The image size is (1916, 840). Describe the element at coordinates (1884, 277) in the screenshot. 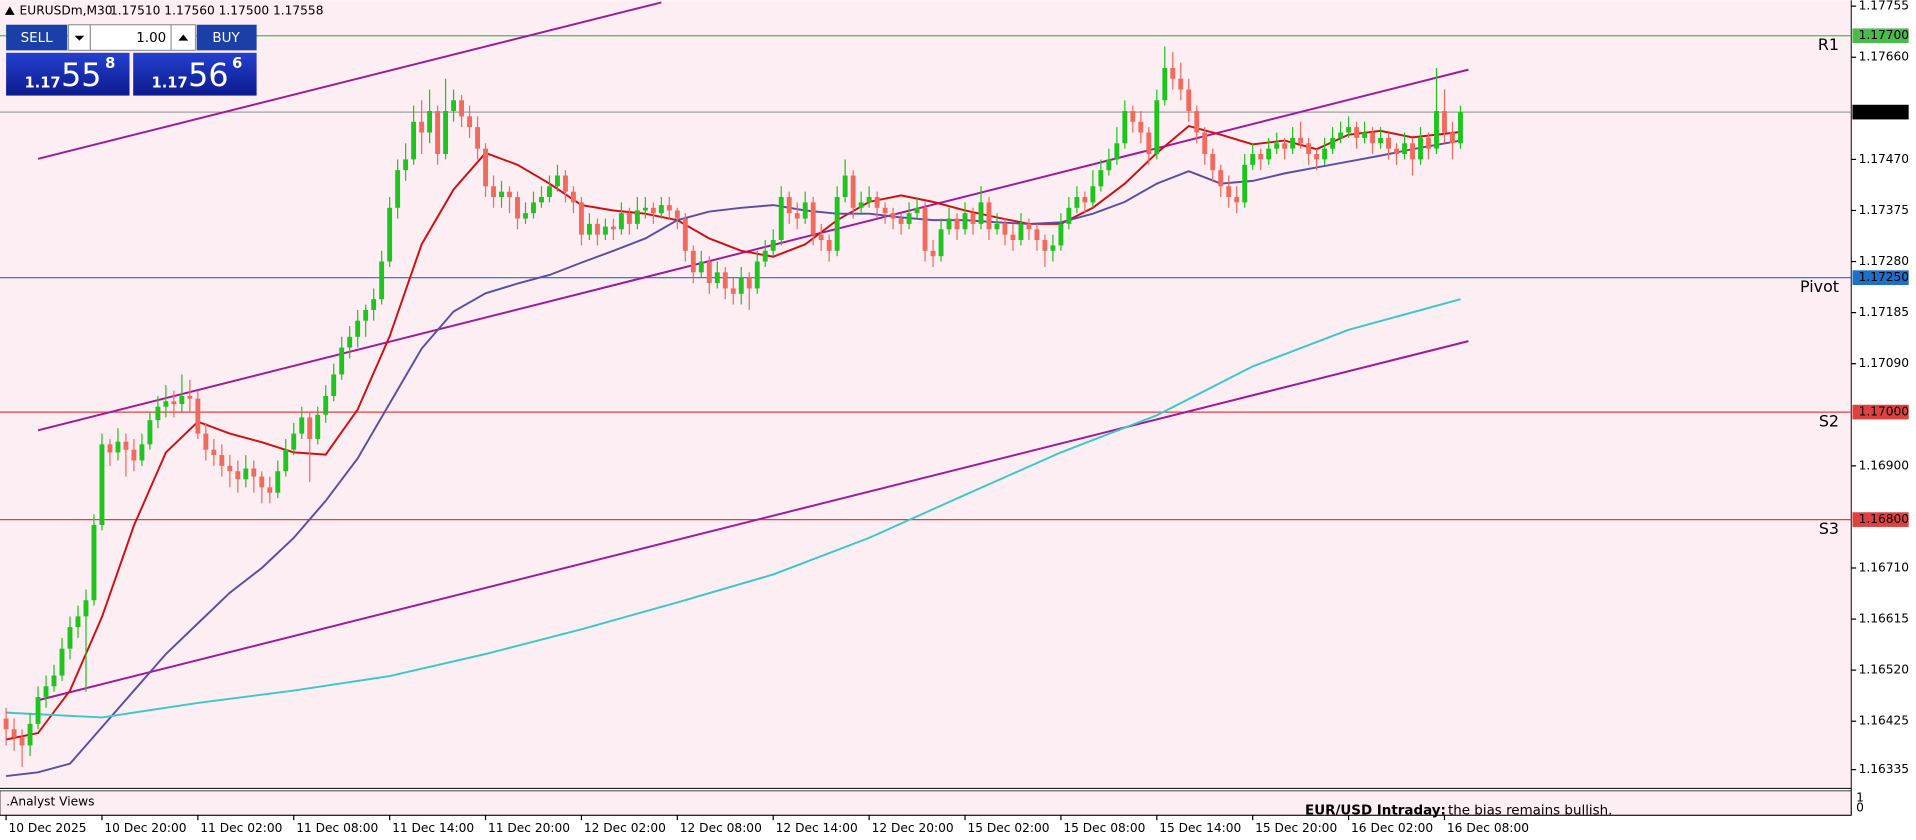

I see `level-price-label: 1.17250` at that location.